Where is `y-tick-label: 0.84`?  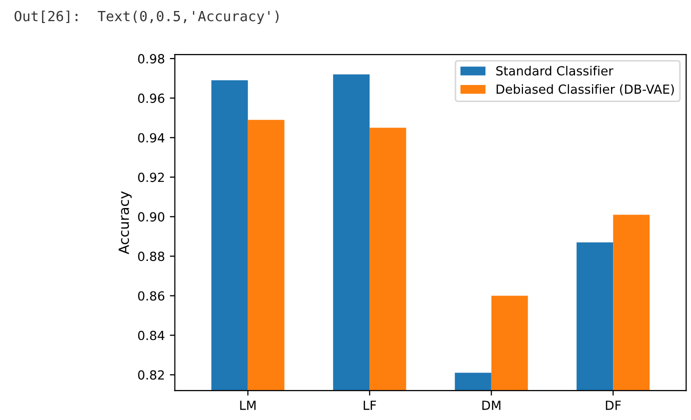
y-tick-label: 0.84 is located at coordinates (151, 335).